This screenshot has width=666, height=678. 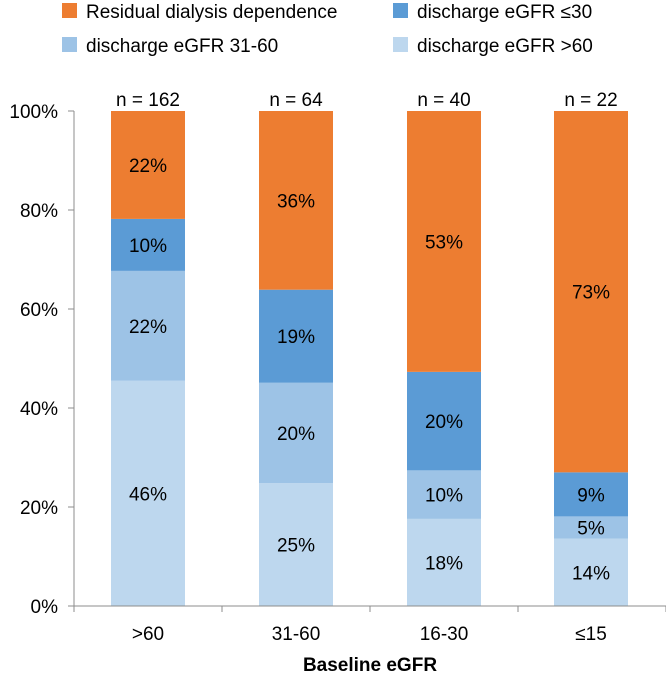 What do you see at coordinates (370, 665) in the screenshot?
I see `x-axis-title: Baseline eGFR` at bounding box center [370, 665].